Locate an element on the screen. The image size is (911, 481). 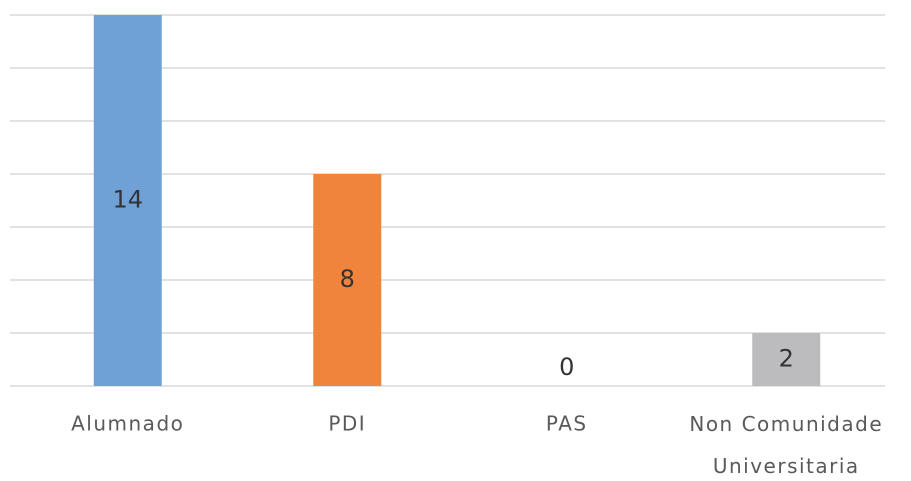
data-label: 14 is located at coordinates (127, 200).